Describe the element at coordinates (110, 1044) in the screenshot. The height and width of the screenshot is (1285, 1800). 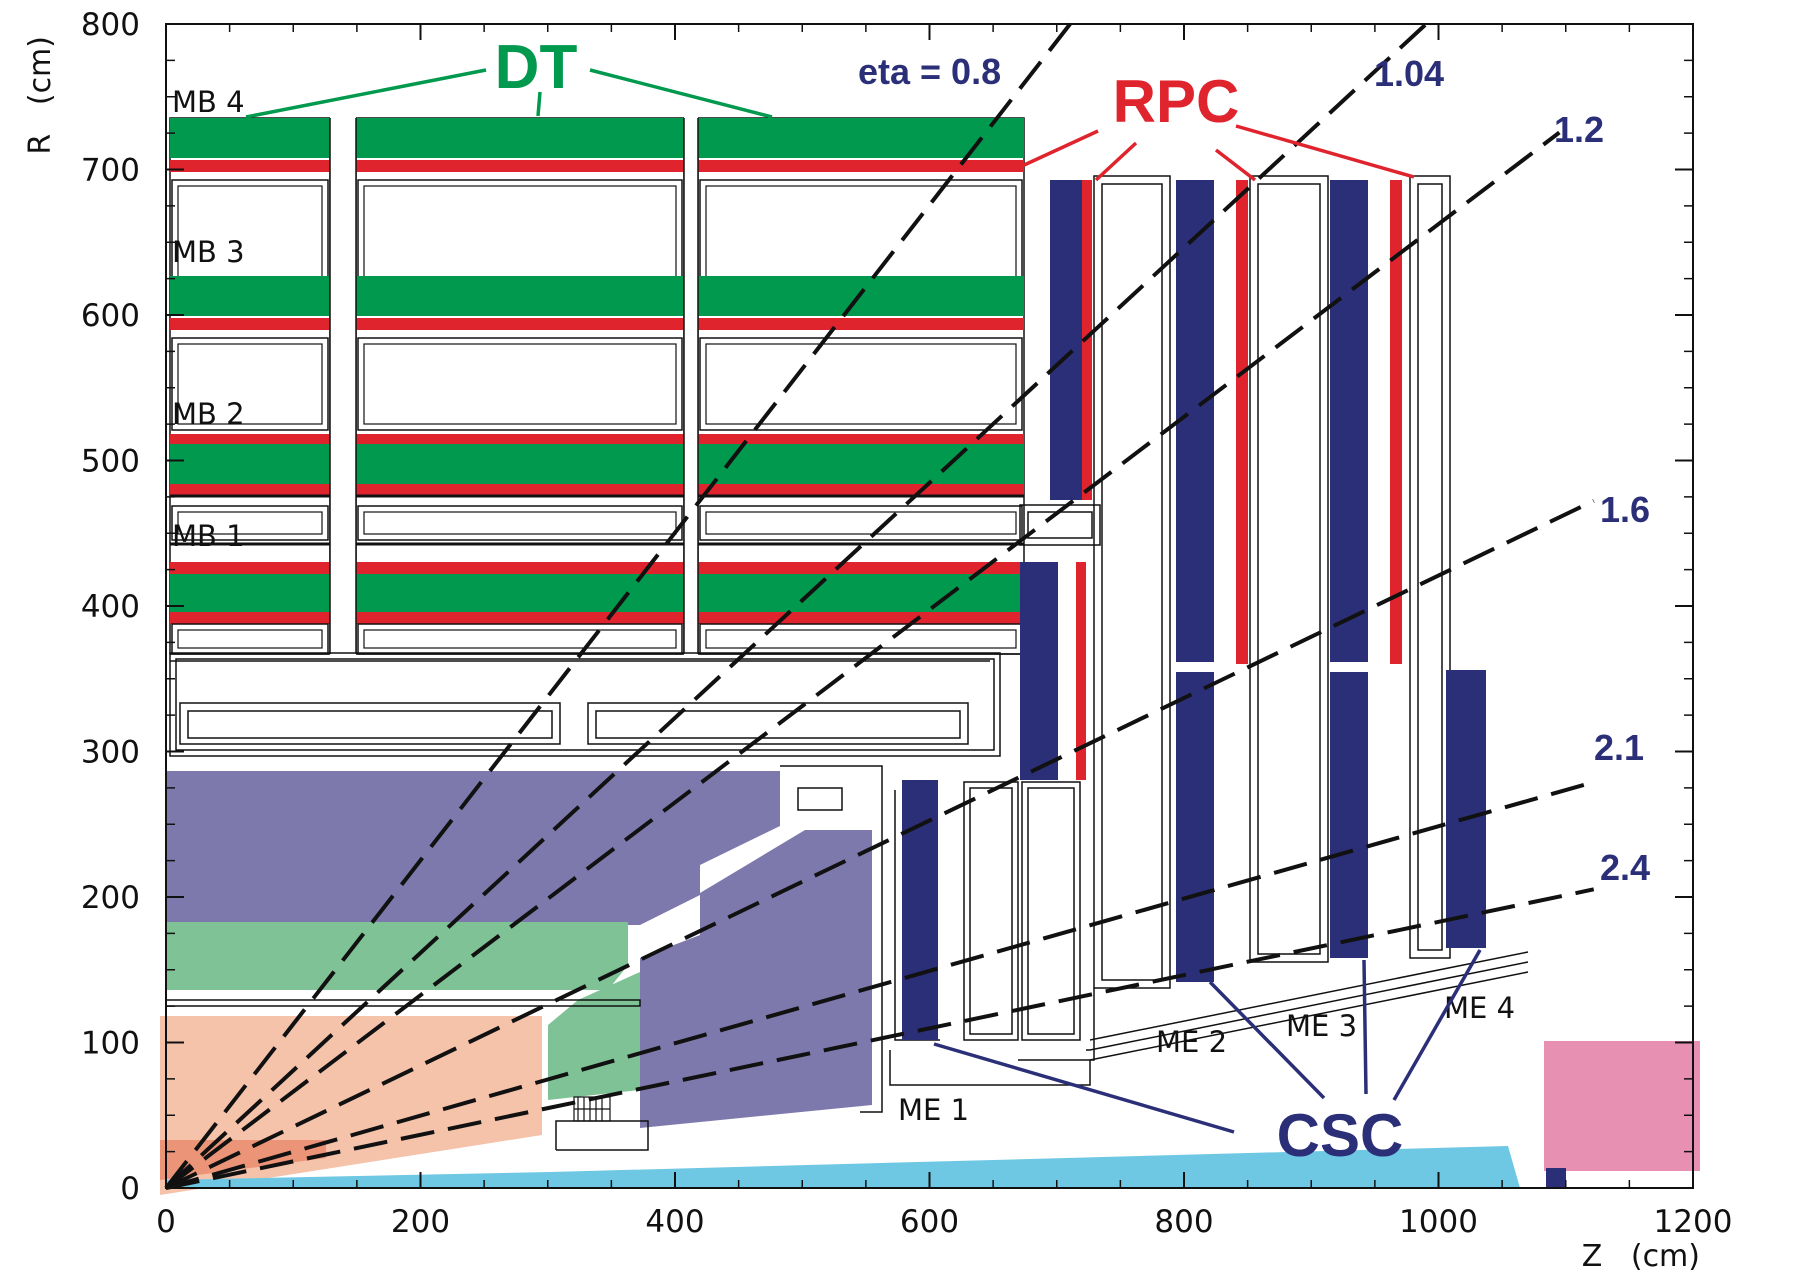
I see `y-tick-label: 100` at that location.